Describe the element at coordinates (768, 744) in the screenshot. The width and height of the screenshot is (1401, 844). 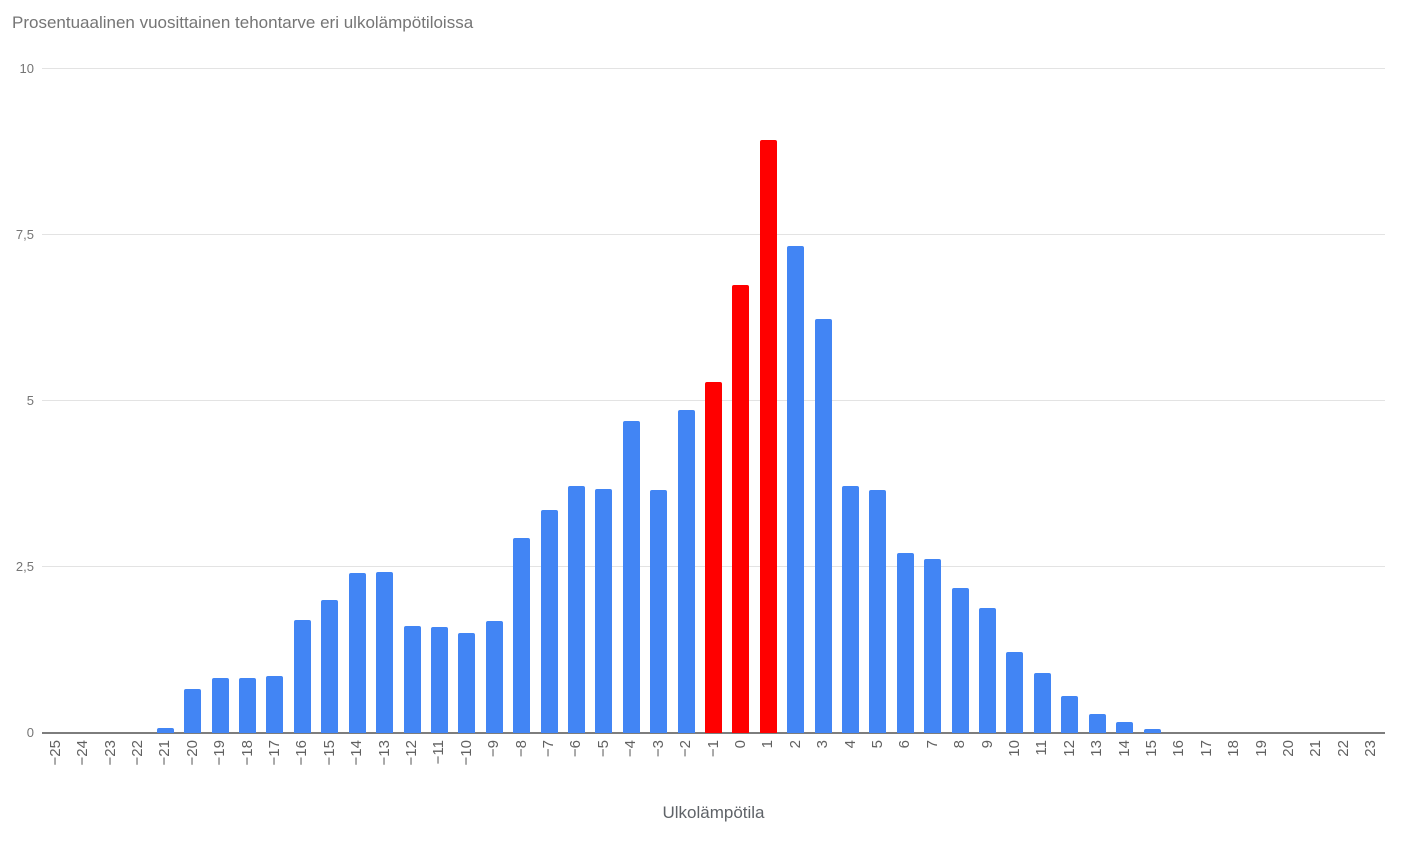
I see `x-tick-label-1: 1` at that location.